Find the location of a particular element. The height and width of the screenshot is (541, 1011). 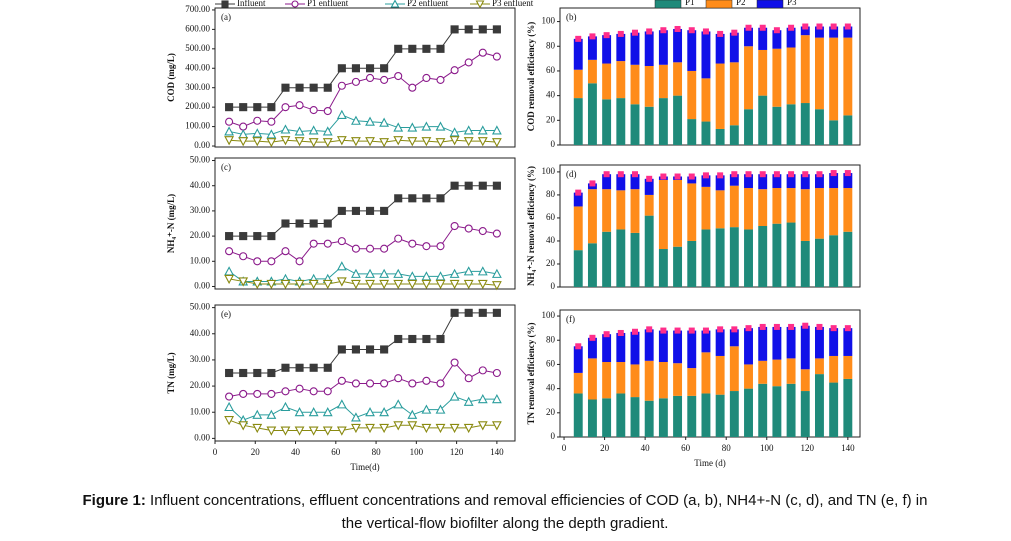

y-tick-label: 20.00 is located at coordinates (200, 385).